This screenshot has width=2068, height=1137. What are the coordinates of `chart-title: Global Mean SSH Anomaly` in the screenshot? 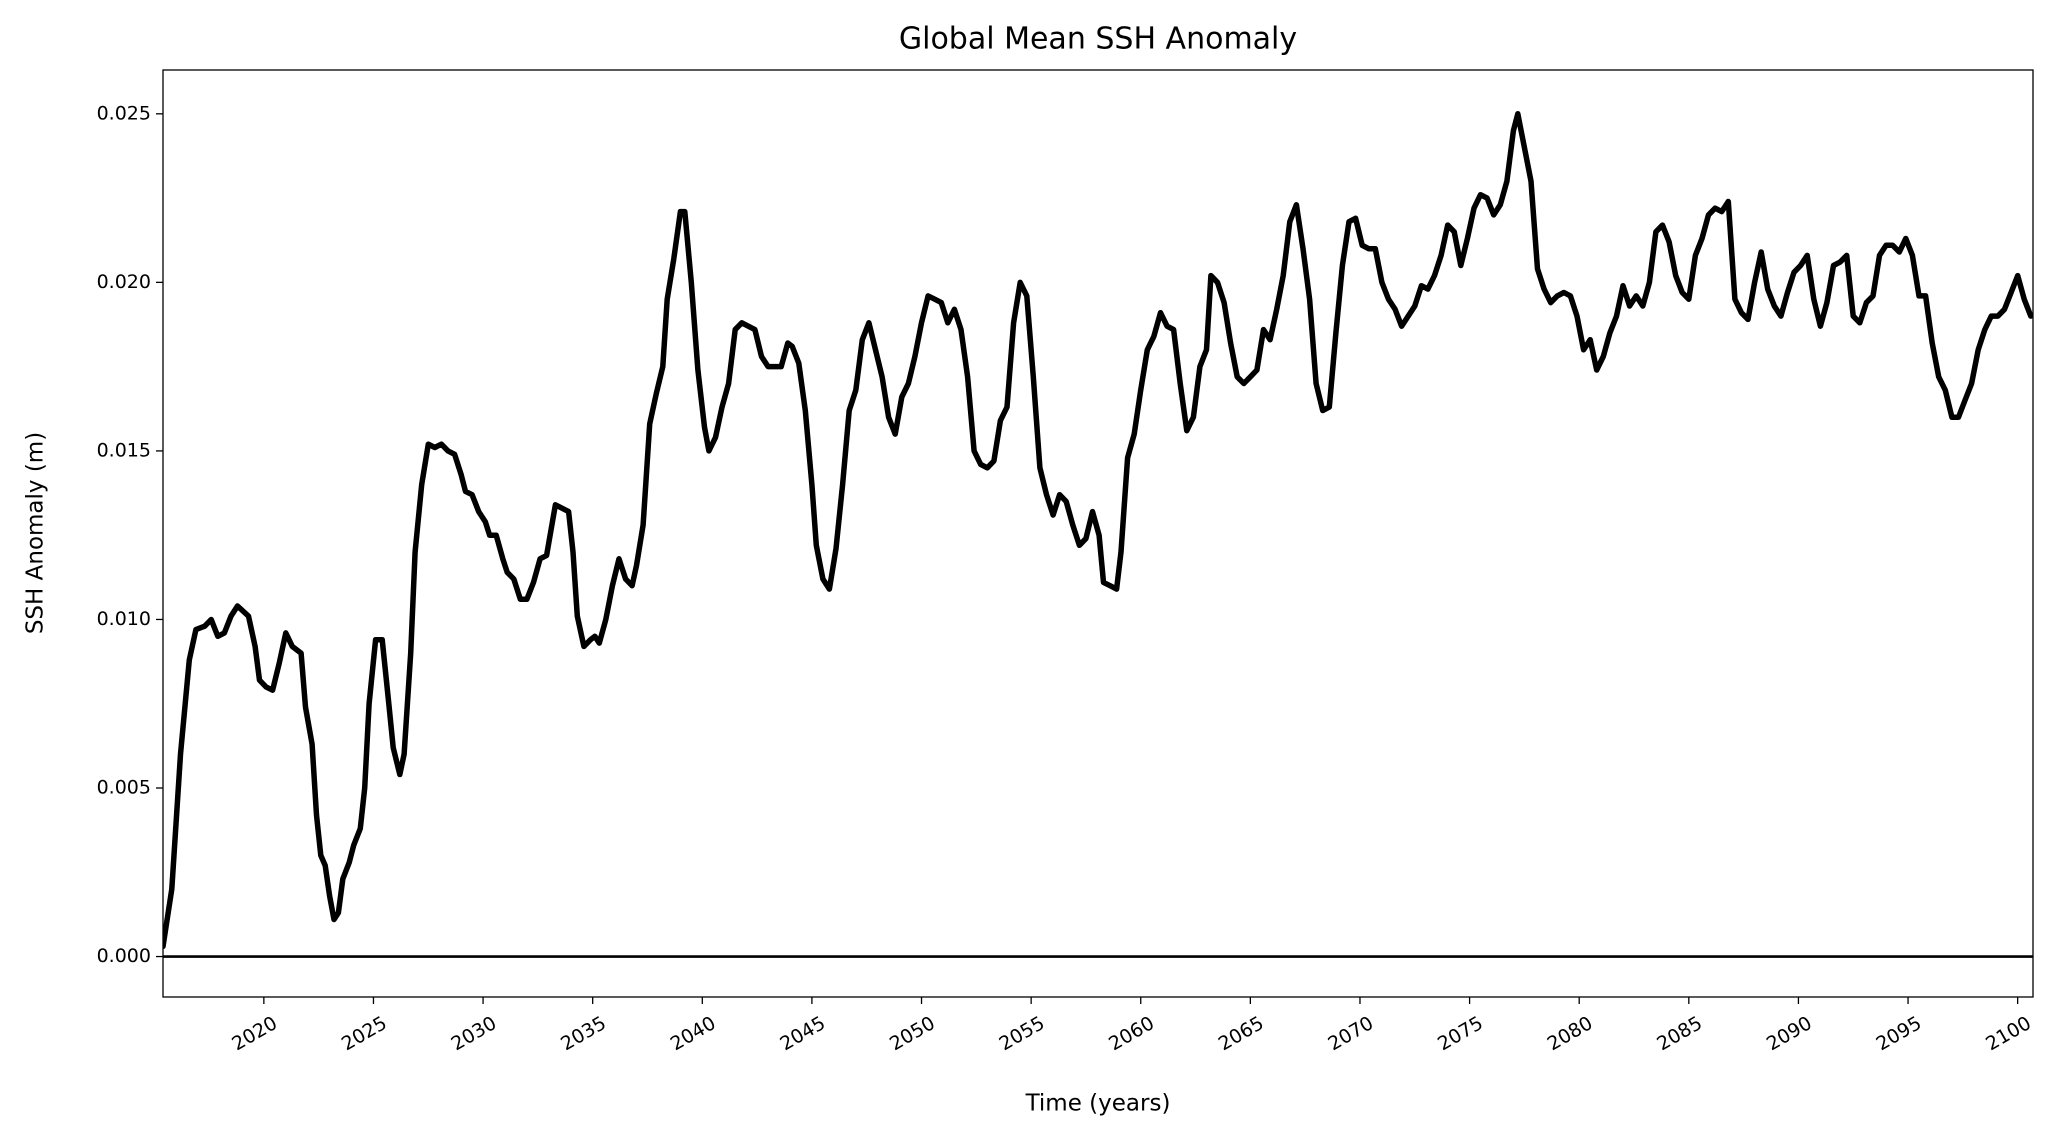 It's located at (1098, 39).